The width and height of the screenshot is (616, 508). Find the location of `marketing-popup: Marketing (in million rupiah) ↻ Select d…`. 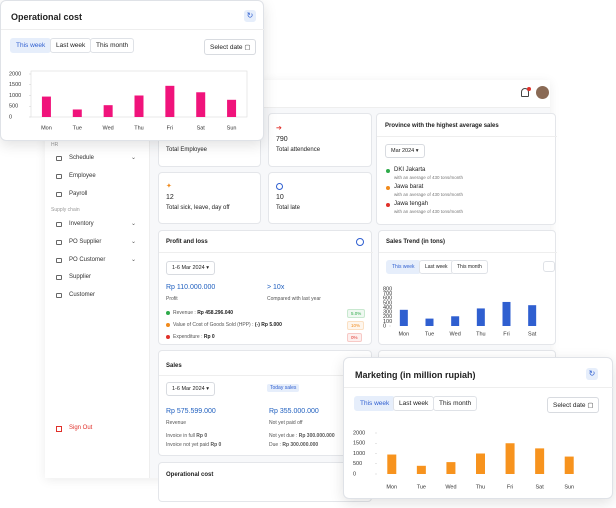

marketing-popup: Marketing (in million rupiah) ↻ Select d… is located at coordinates (478, 428).